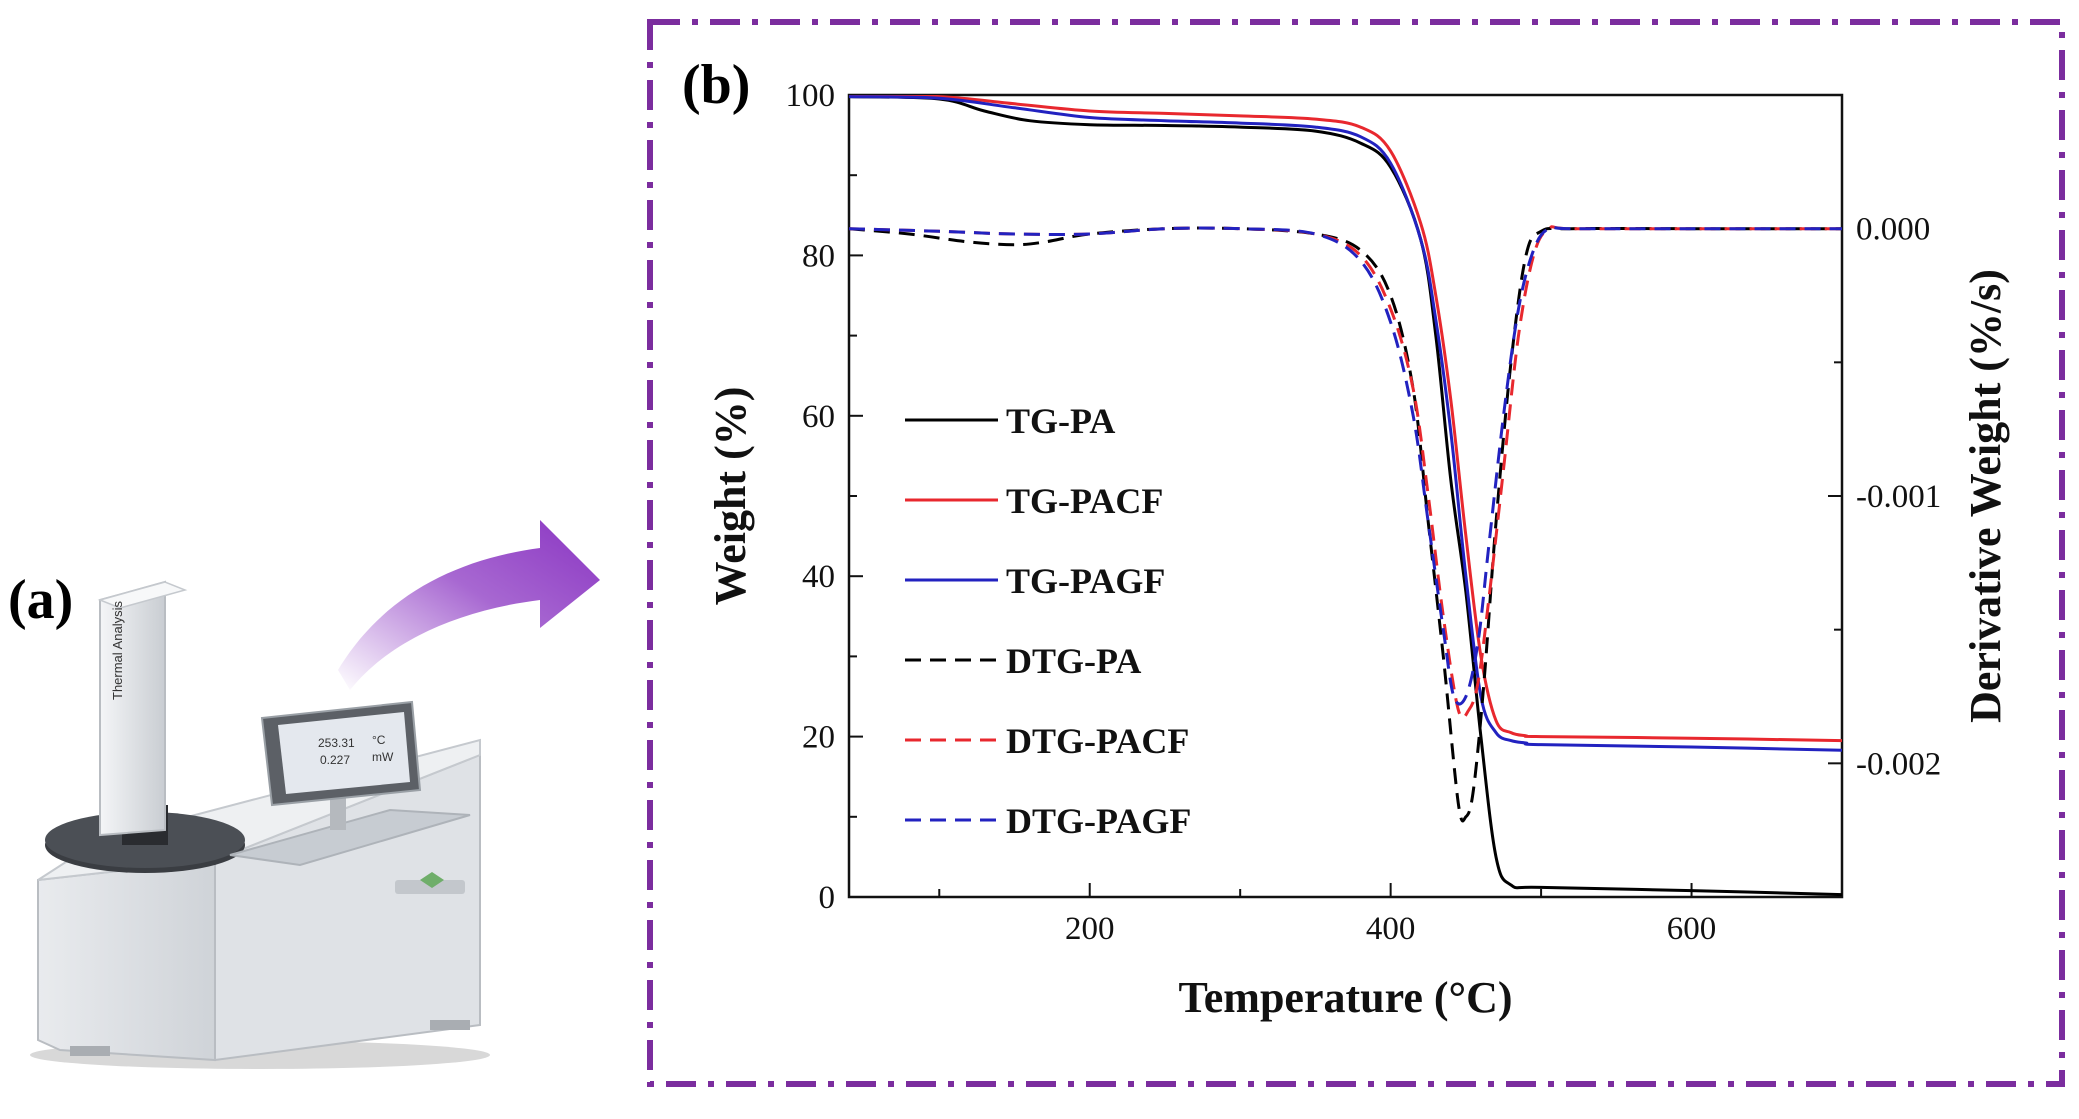  Describe the element at coordinates (1060, 421) in the screenshot. I see `legend-label-tg-pa: TG-PA` at that location.